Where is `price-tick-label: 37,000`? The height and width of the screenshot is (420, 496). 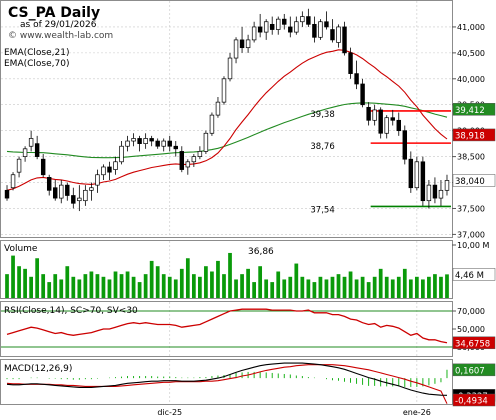 price-tick-label: 37,000 is located at coordinates (471, 234).